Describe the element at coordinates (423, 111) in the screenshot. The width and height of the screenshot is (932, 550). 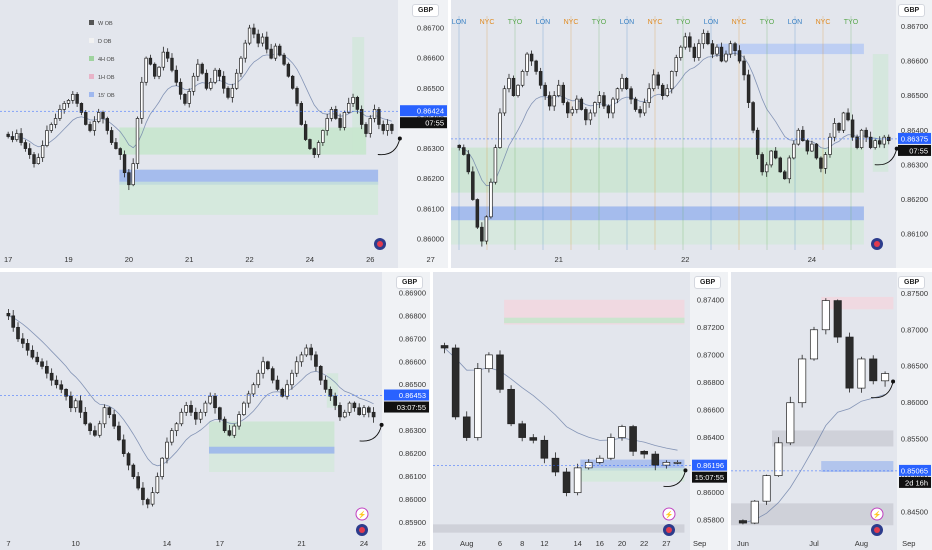
I see `price-tag-box` at that location.